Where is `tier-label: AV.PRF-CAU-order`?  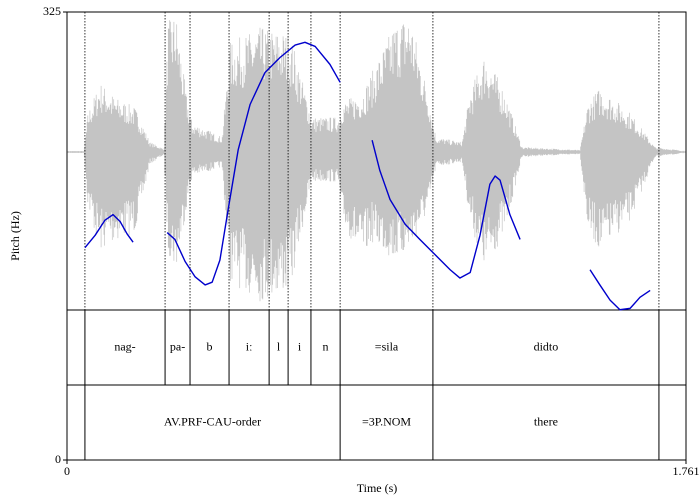 tier-label: AV.PRF-CAU-order is located at coordinates (212, 421).